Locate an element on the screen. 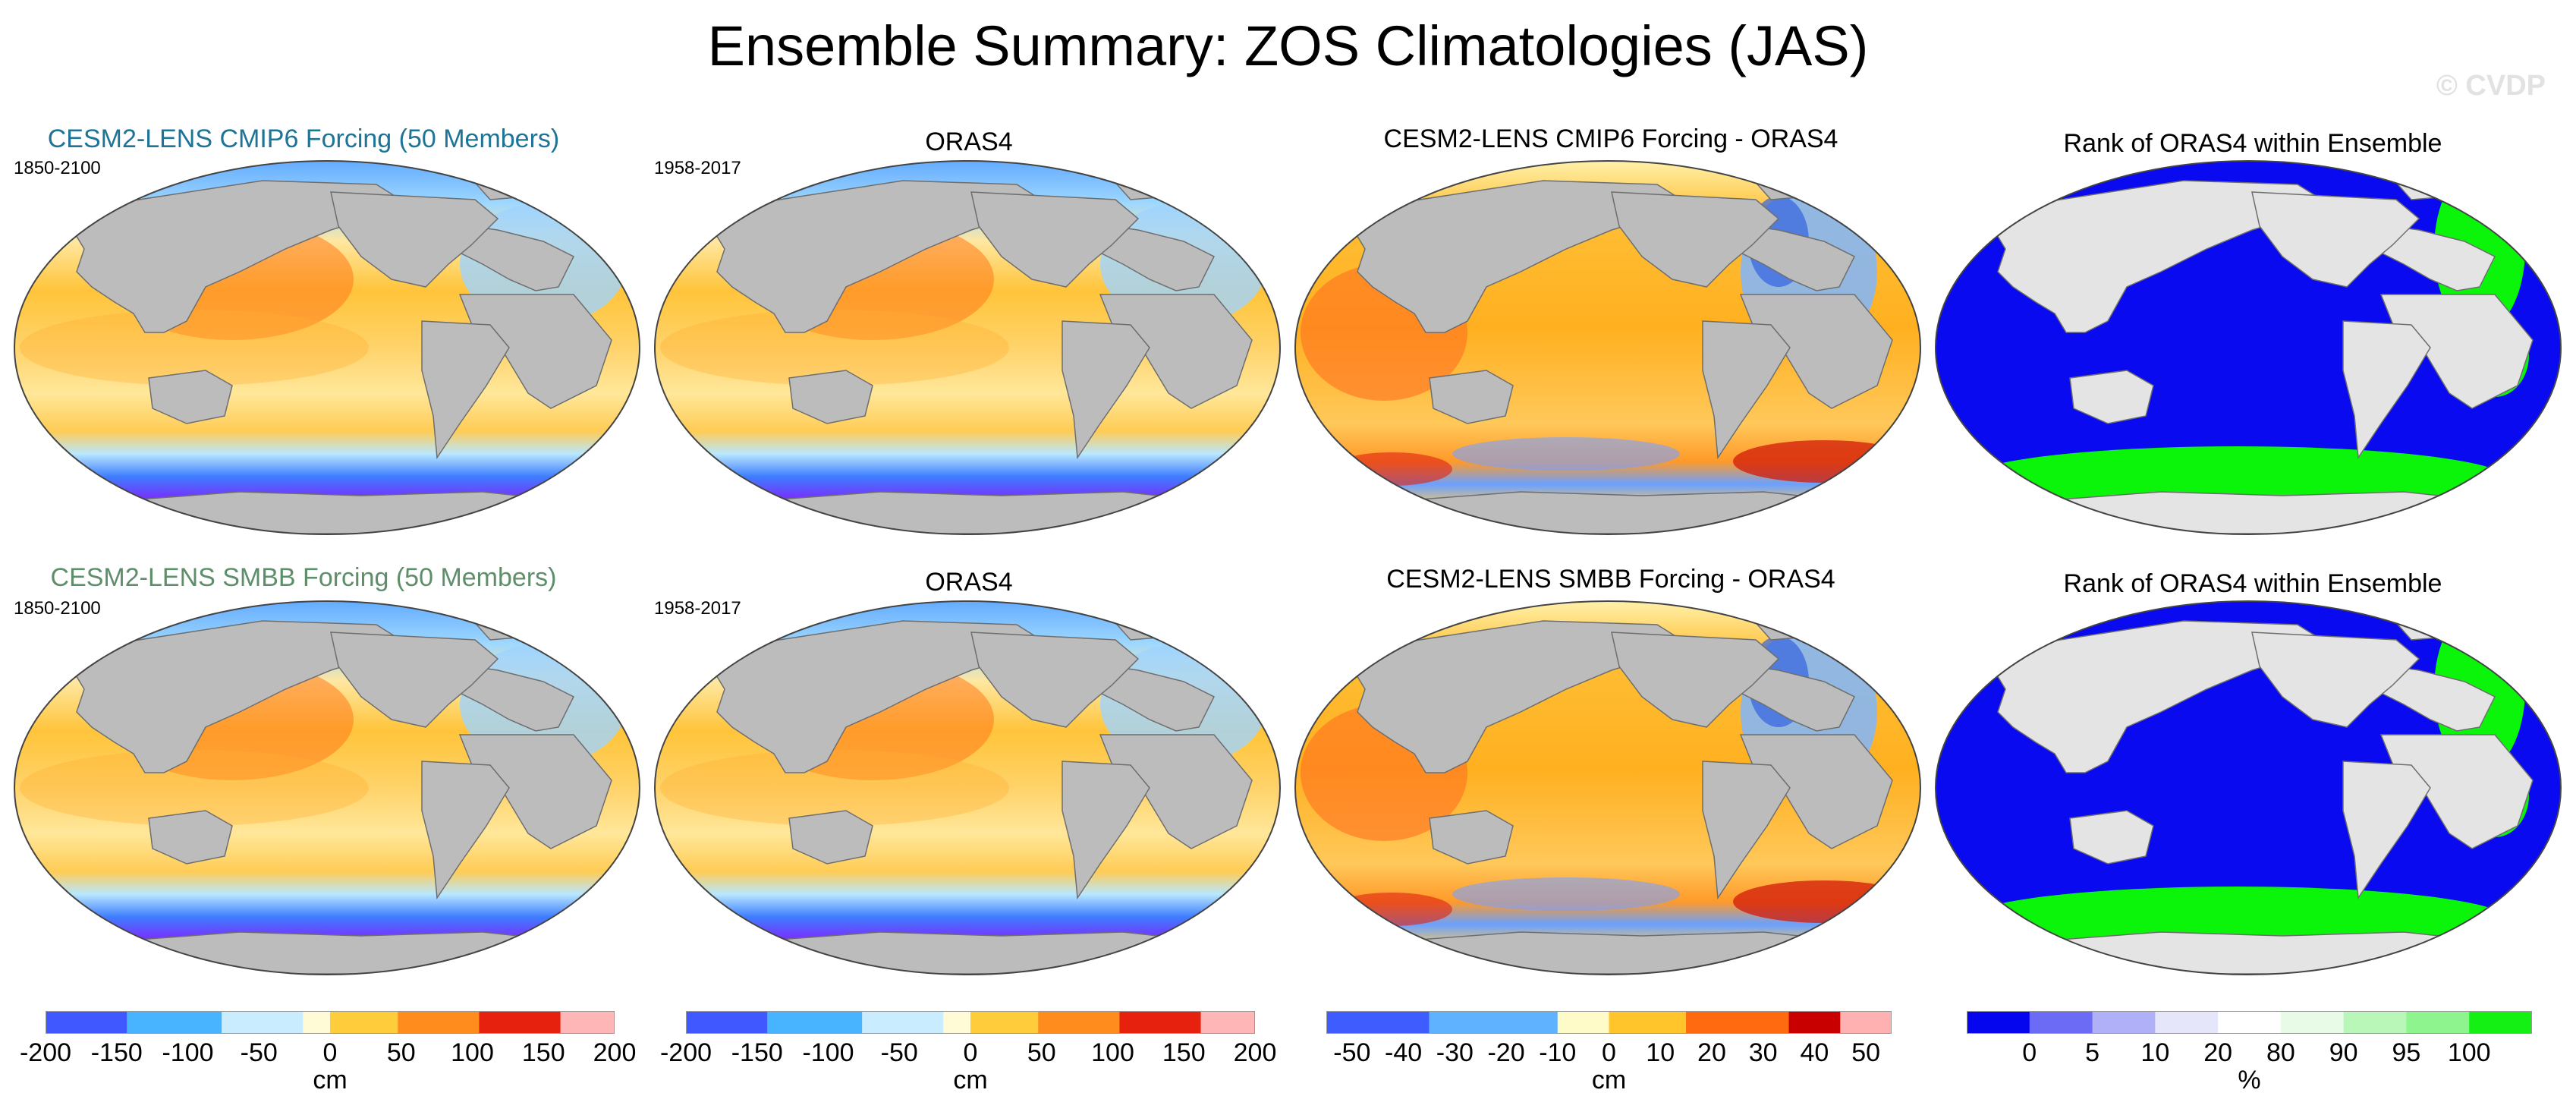 The height and width of the screenshot is (1115, 2576). row2-rank-map is located at coordinates (2248, 788).